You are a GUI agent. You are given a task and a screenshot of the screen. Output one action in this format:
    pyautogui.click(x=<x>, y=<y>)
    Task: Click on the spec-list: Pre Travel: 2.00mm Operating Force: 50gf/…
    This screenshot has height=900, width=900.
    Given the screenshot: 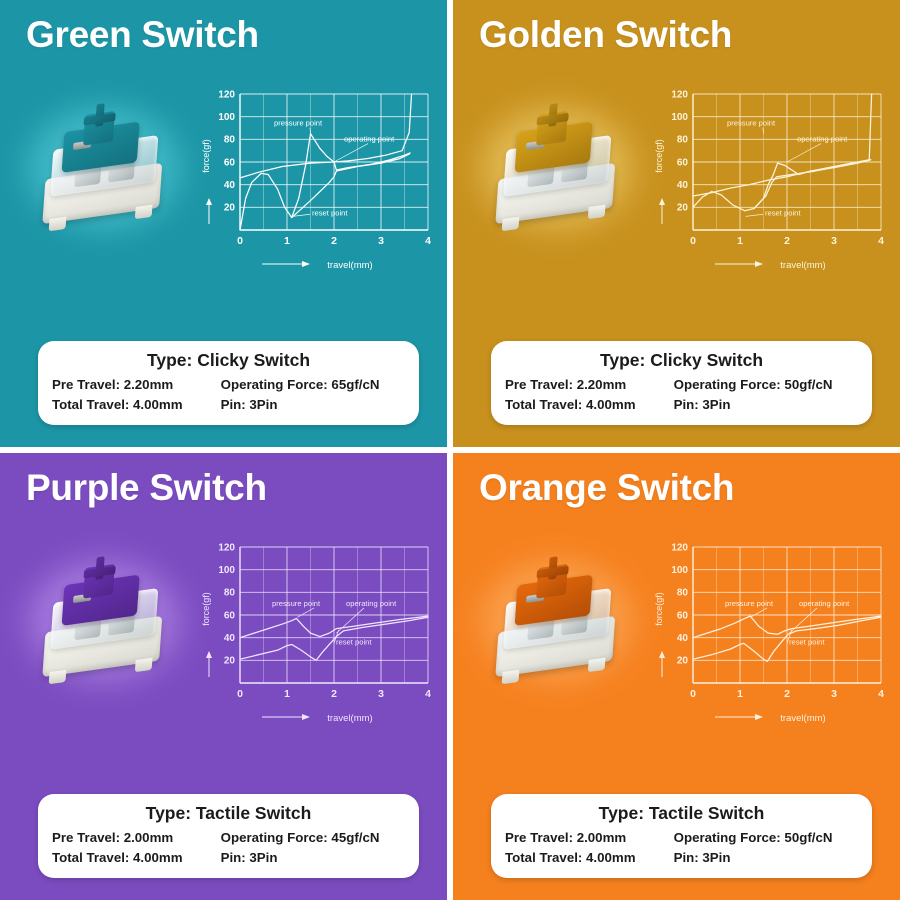 What is the action you would take?
    pyautogui.click(x=681, y=848)
    